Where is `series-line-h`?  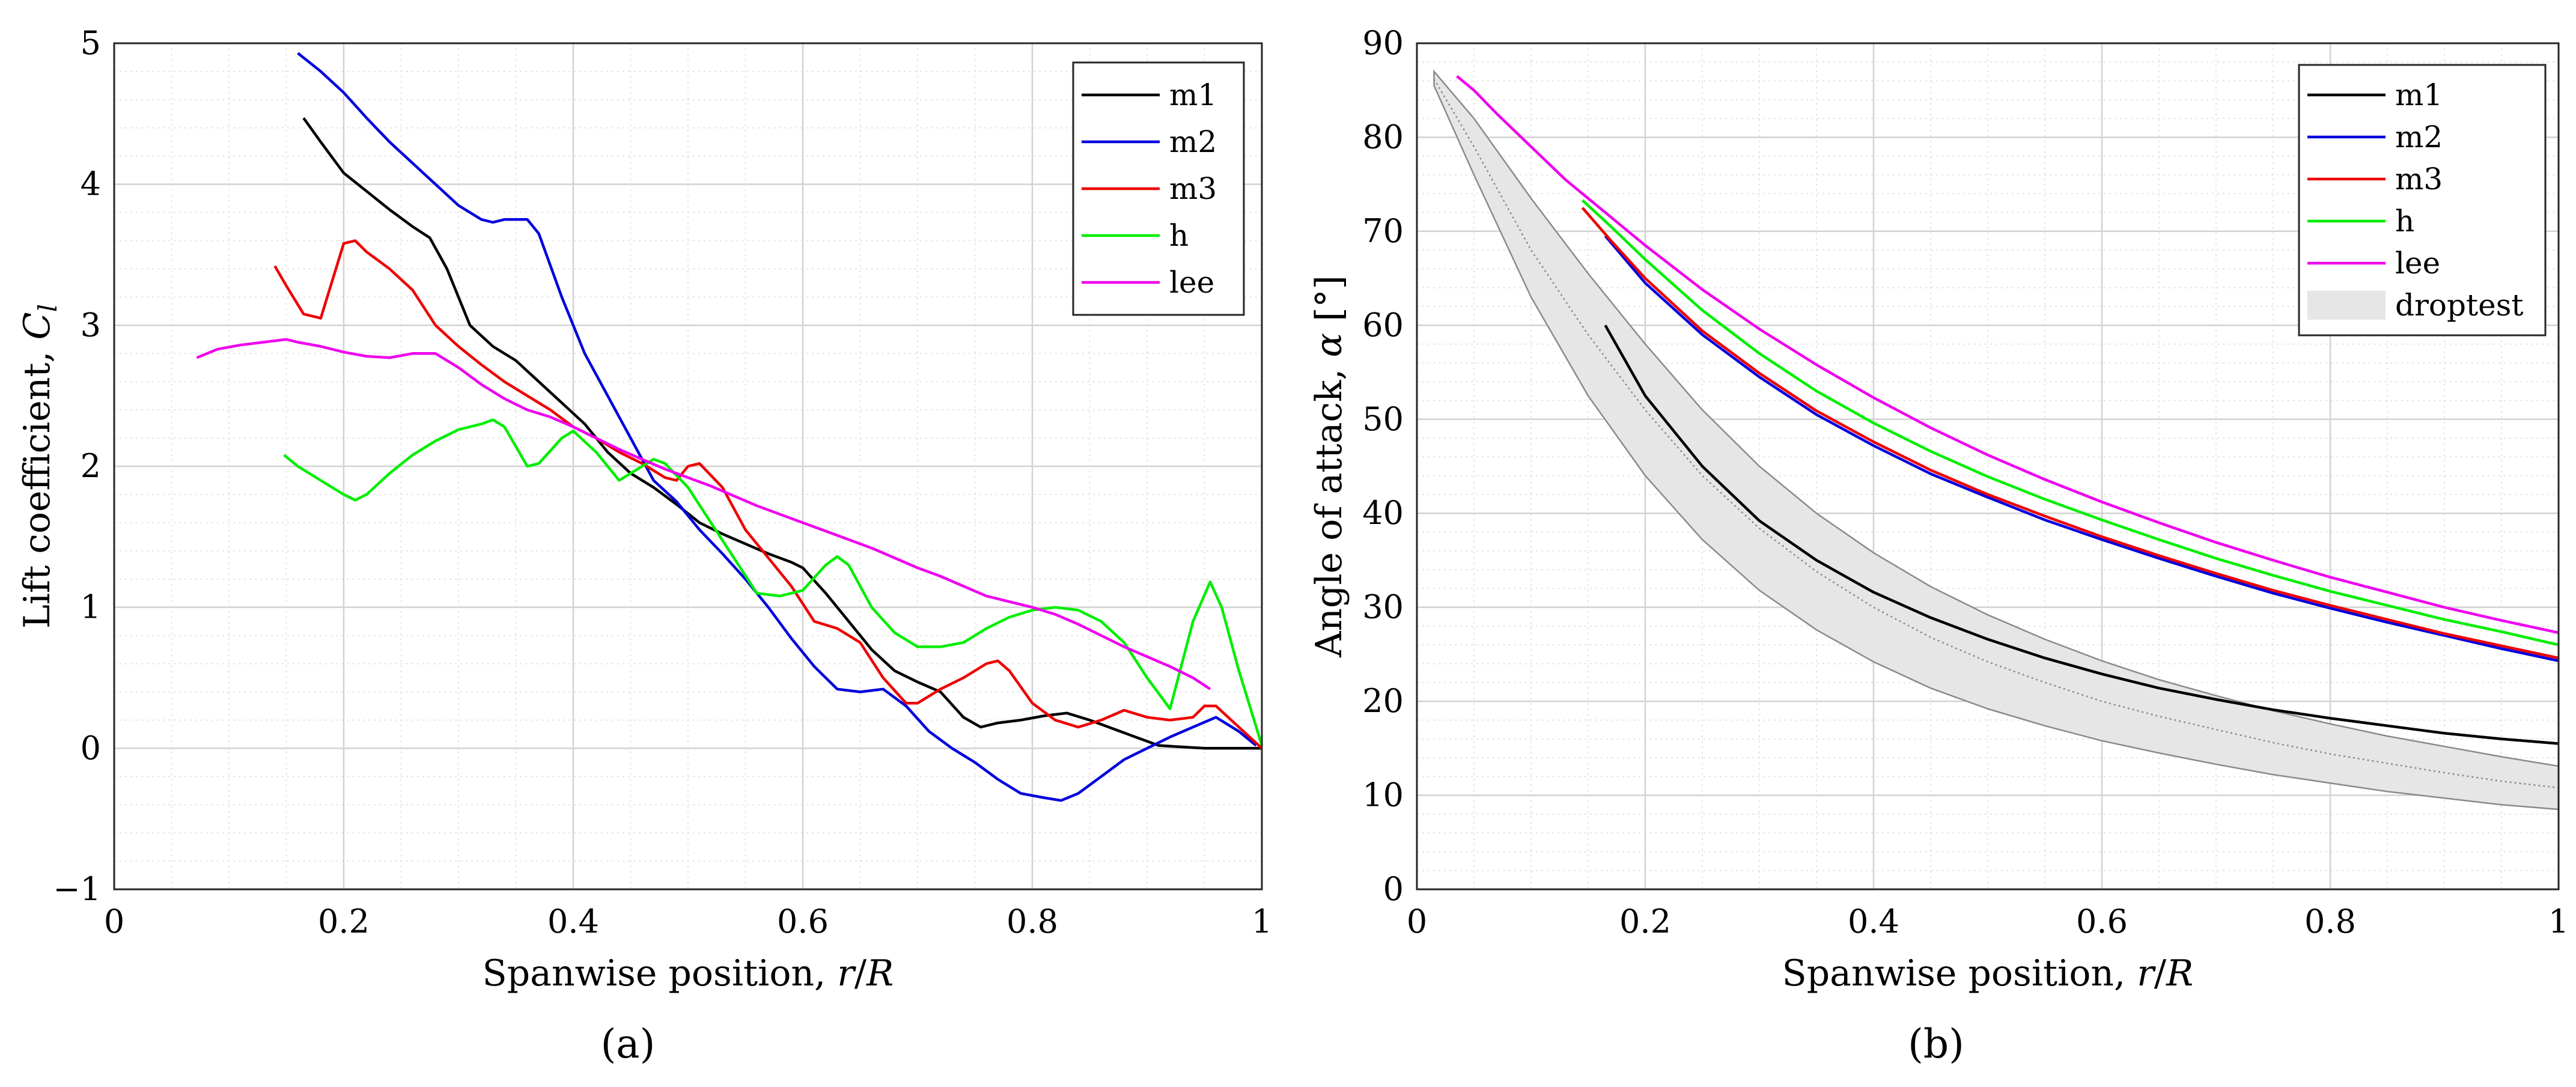 series-line-h is located at coordinates (773, 582).